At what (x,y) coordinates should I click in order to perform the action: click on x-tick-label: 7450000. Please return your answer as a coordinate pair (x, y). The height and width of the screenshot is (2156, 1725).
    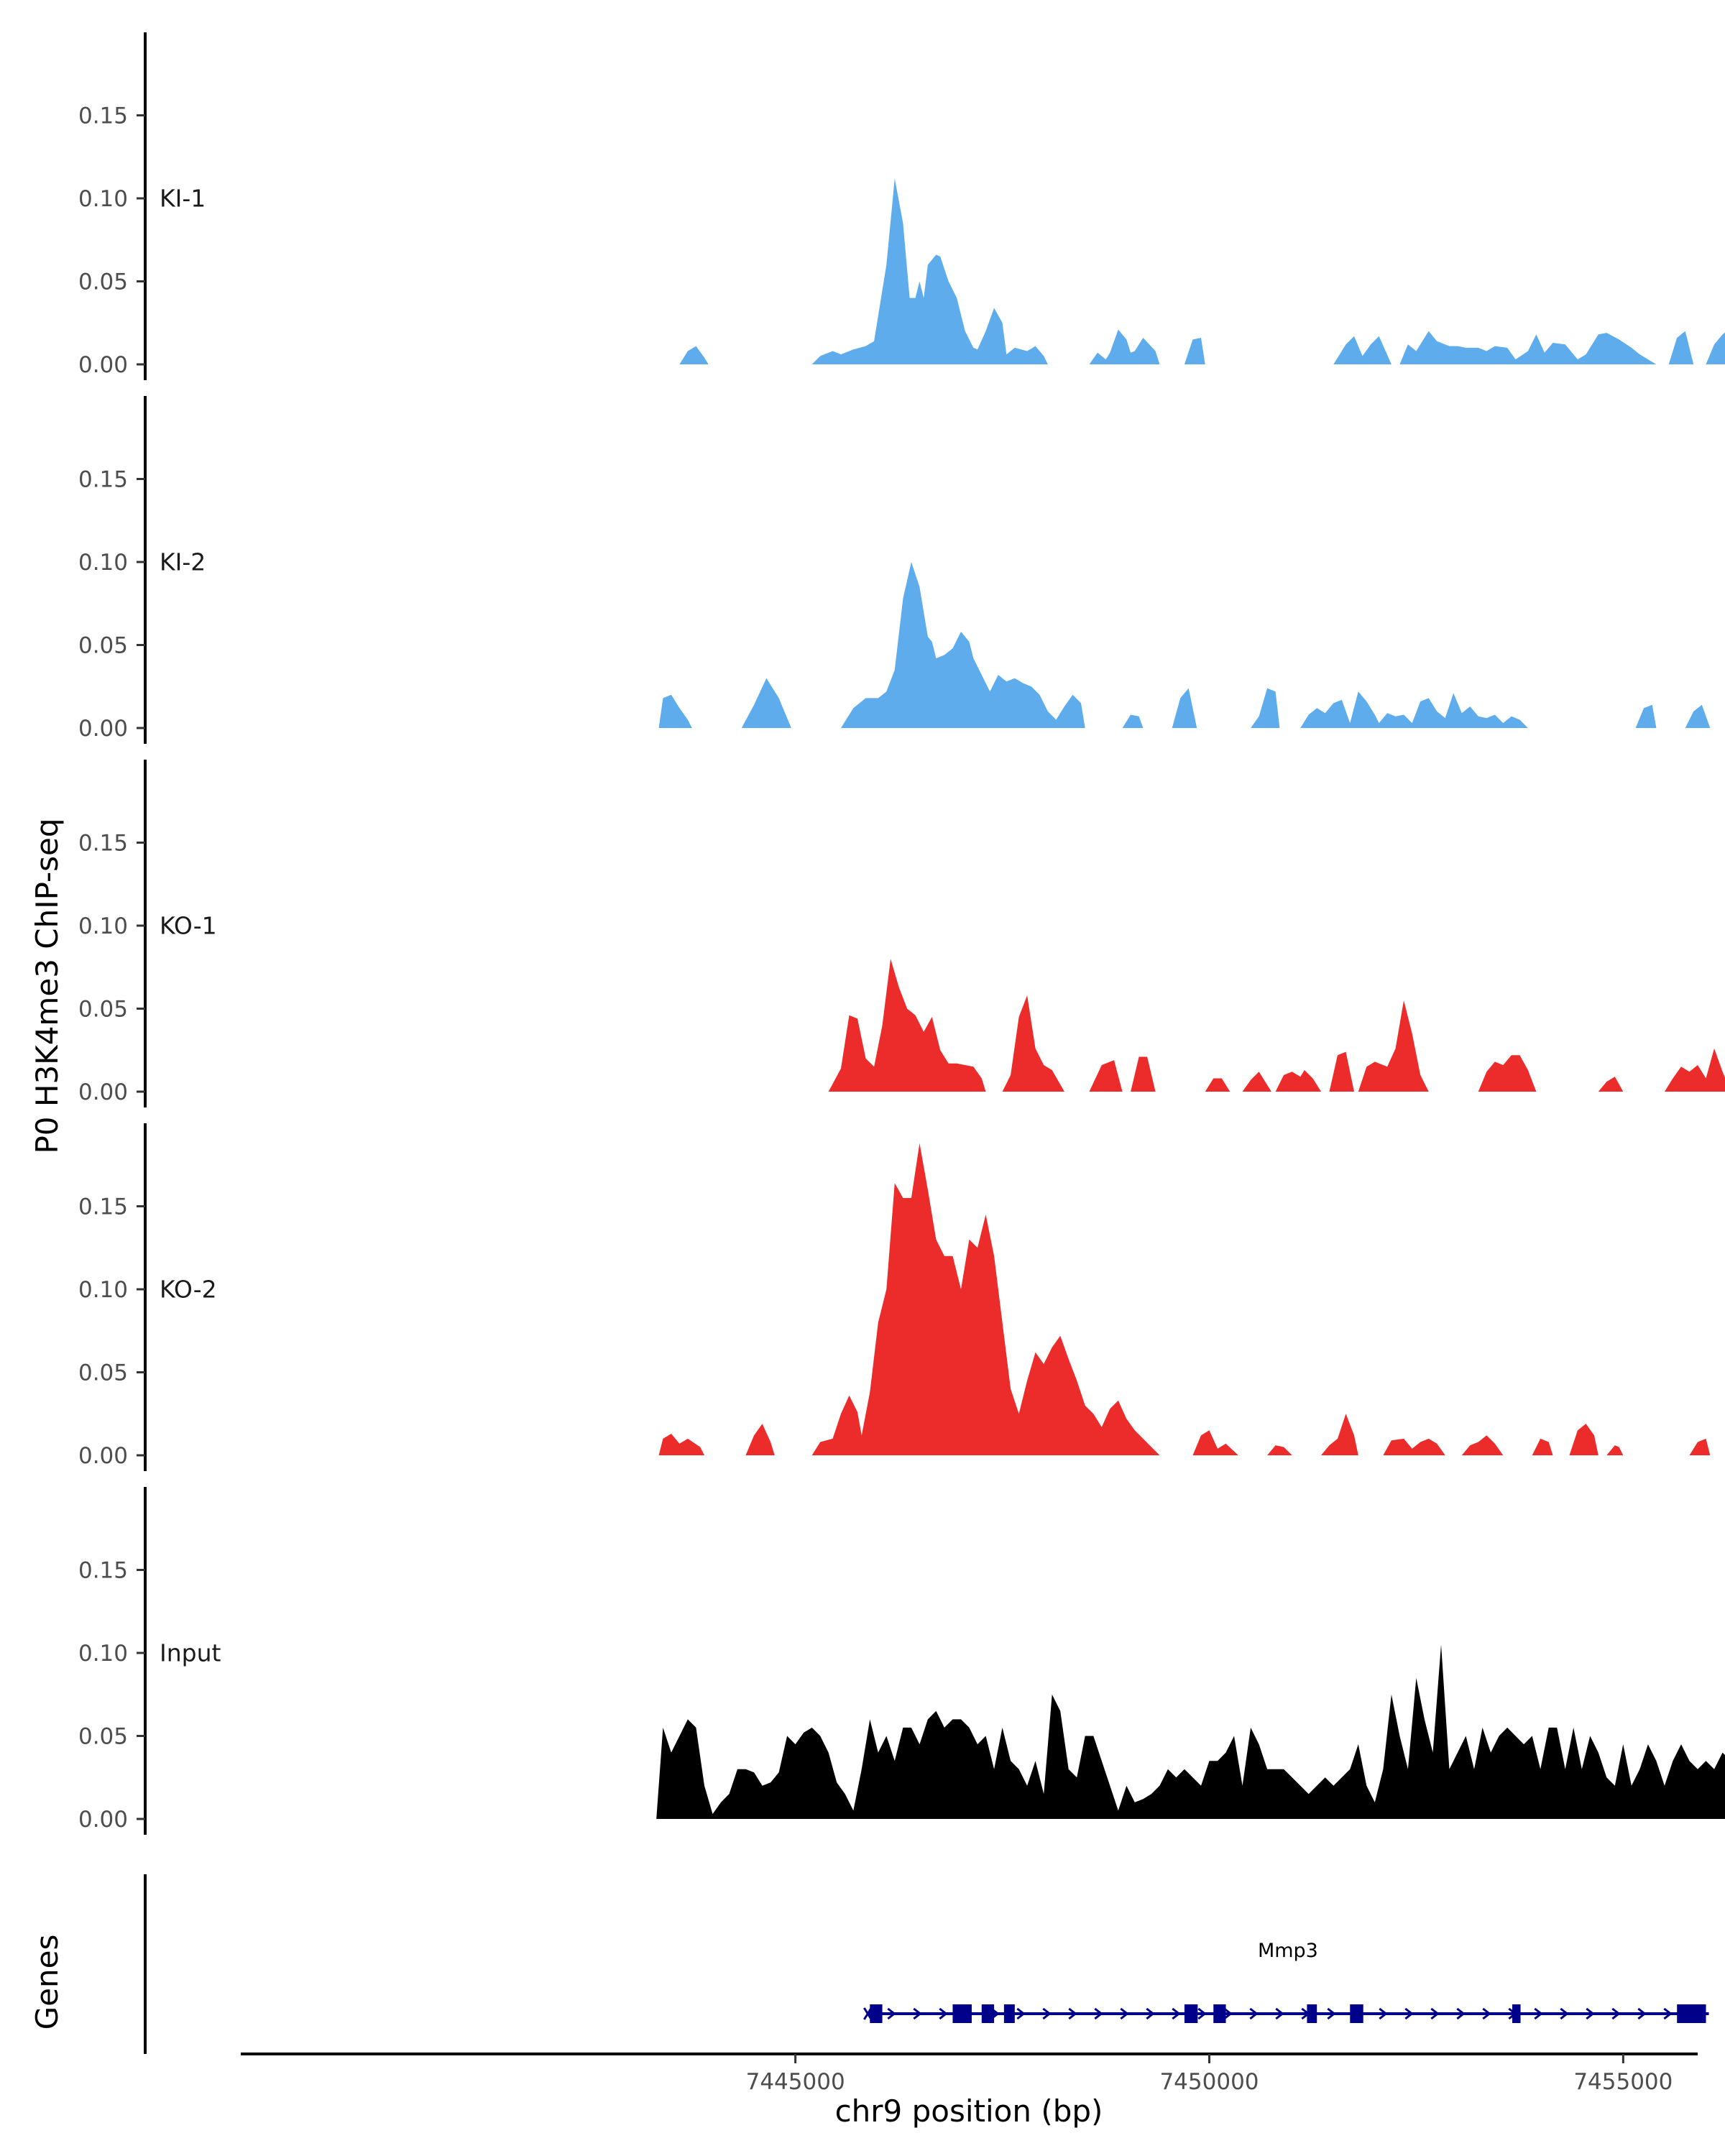
    Looking at the image, I should click on (1209, 2082).